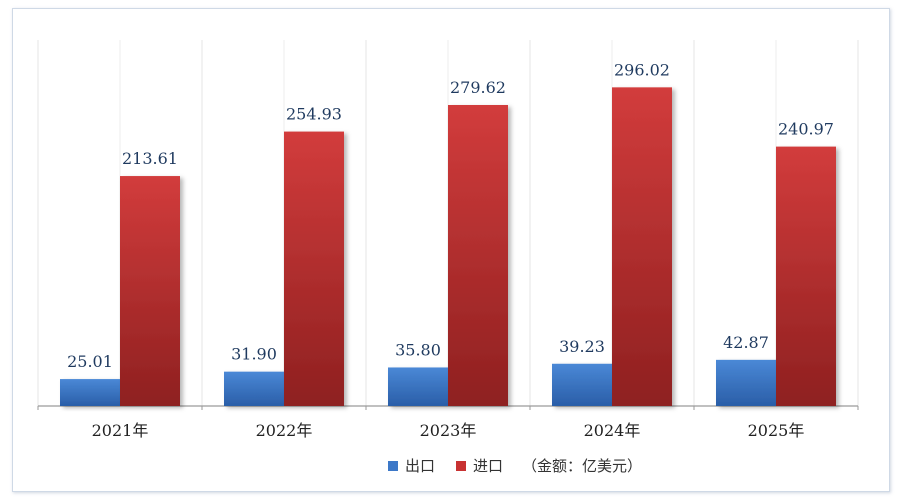  What do you see at coordinates (254, 354) in the screenshot?
I see `data-label-export-2: 31.90` at bounding box center [254, 354].